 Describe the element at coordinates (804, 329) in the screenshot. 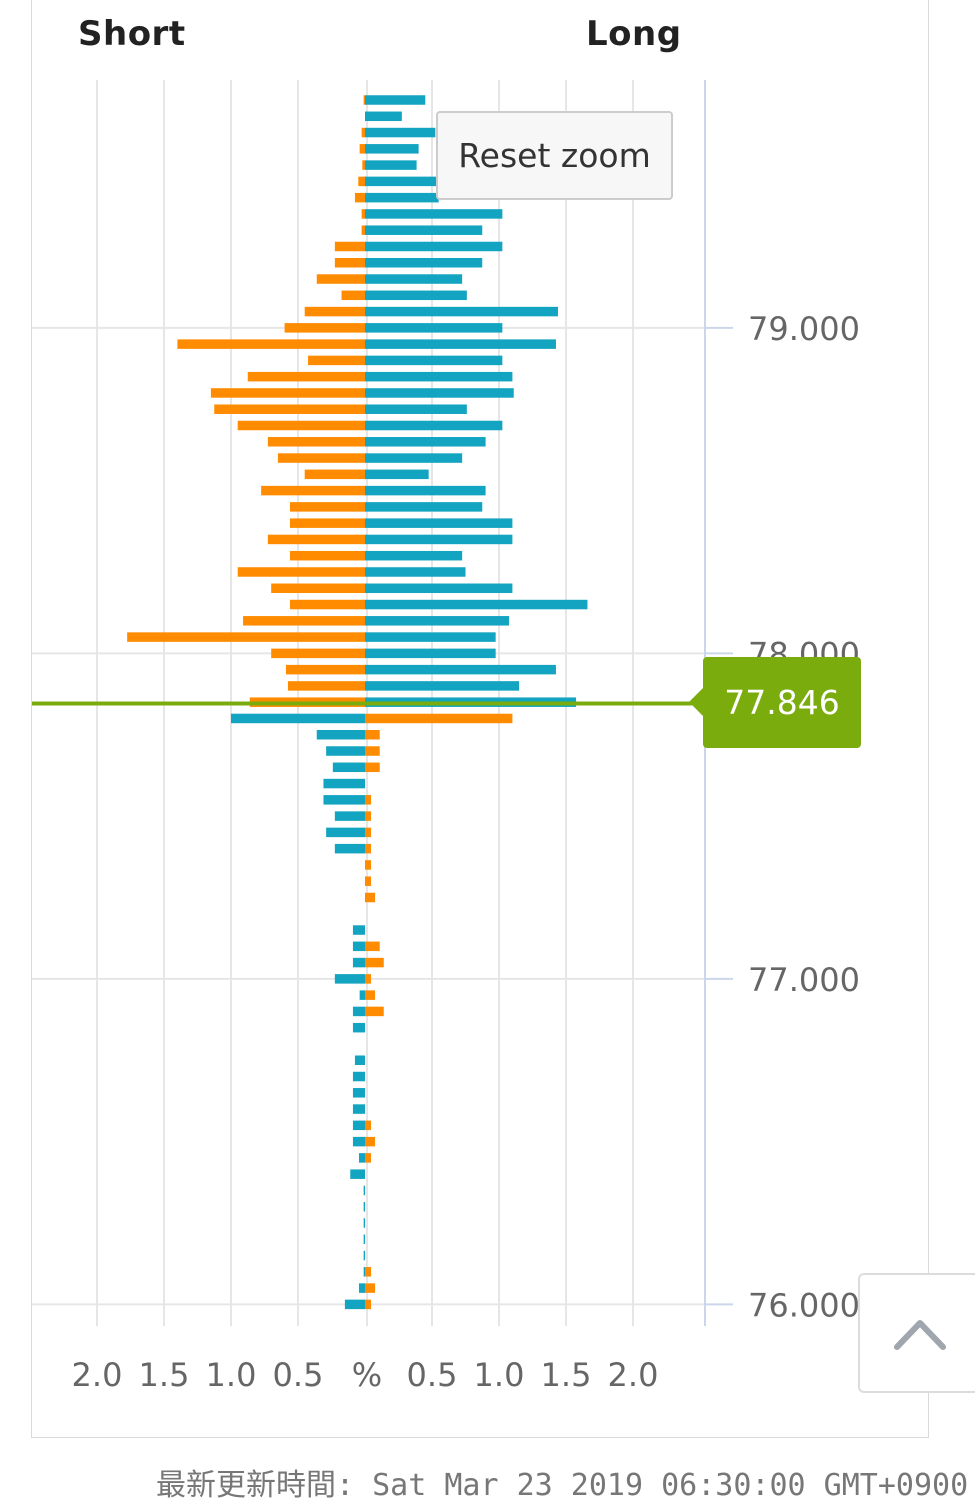

I see `y-tick-label: 79.000` at that location.